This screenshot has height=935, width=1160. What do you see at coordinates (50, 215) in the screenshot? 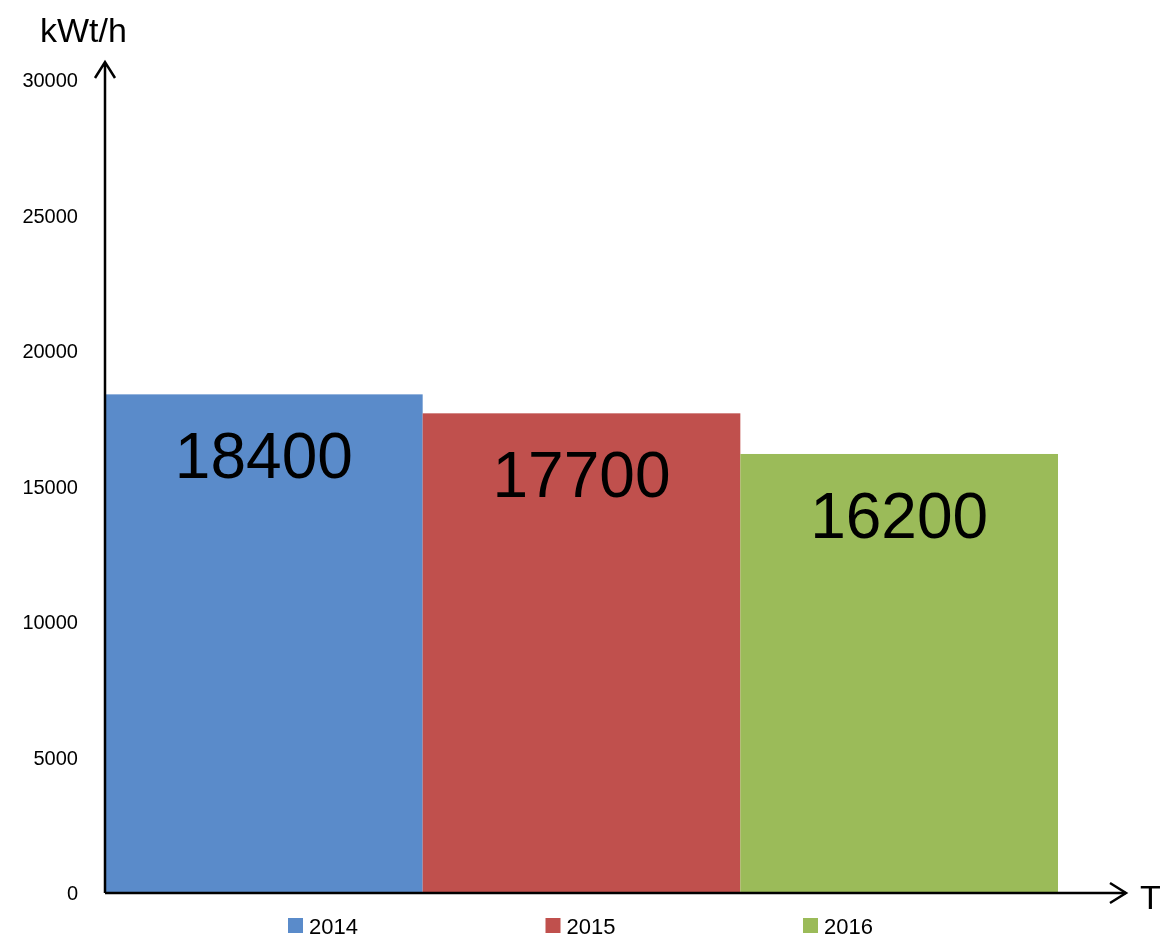
I see `y-tick-label: 25000` at bounding box center [50, 215].